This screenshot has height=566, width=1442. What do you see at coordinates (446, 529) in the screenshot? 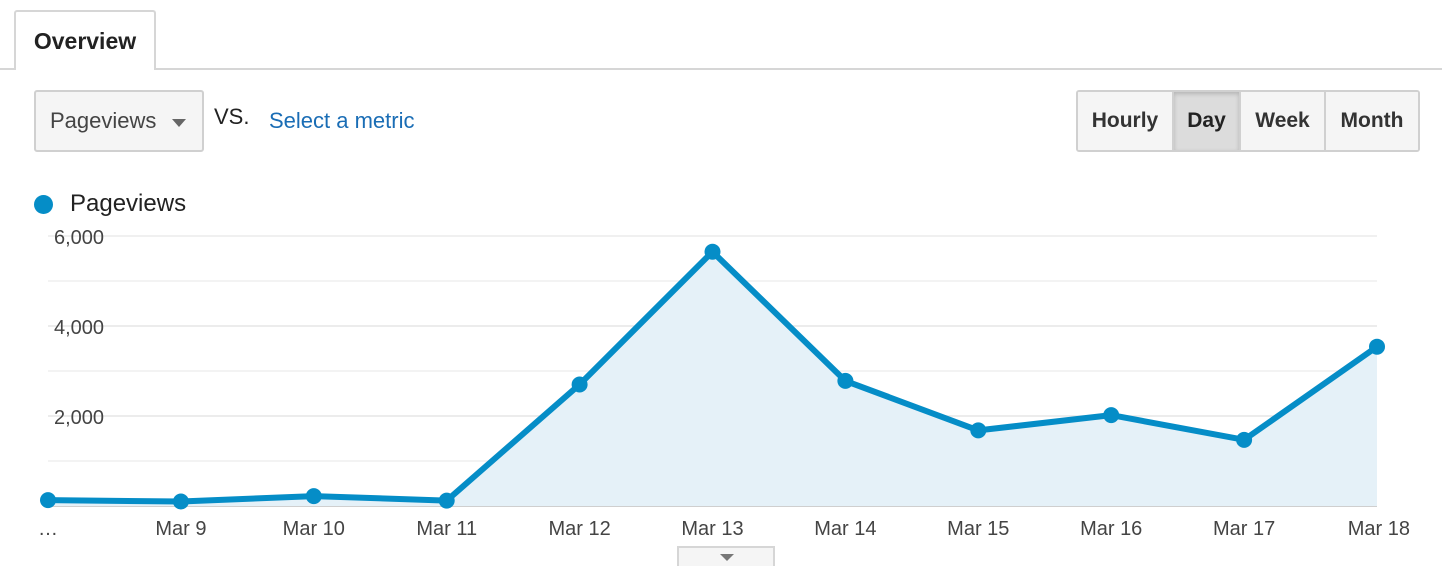
I see `x-tick-label: Mar 11` at bounding box center [446, 529].